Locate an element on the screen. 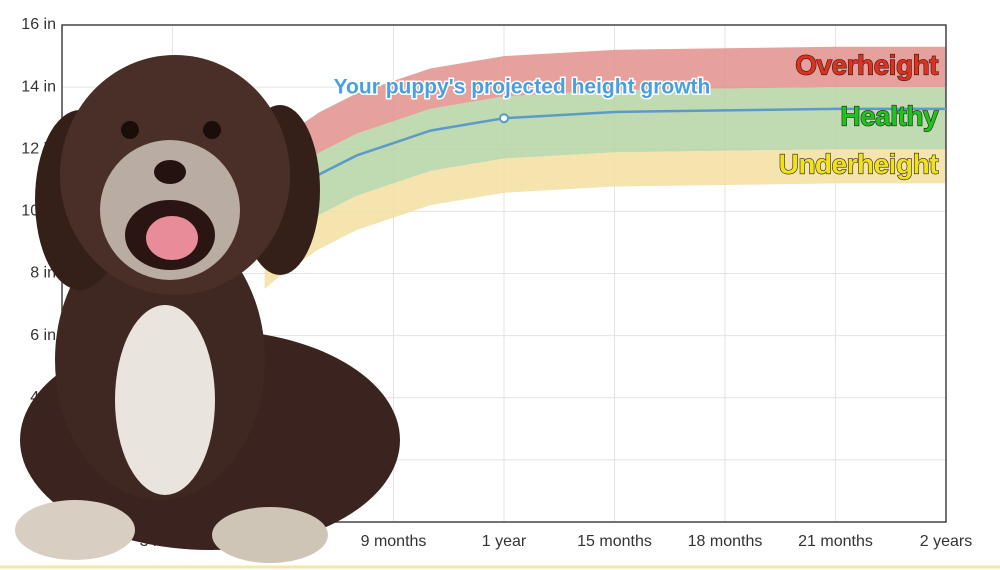 The height and width of the screenshot is (570, 1000). x-tick-label: 18 months is located at coordinates (725, 541).